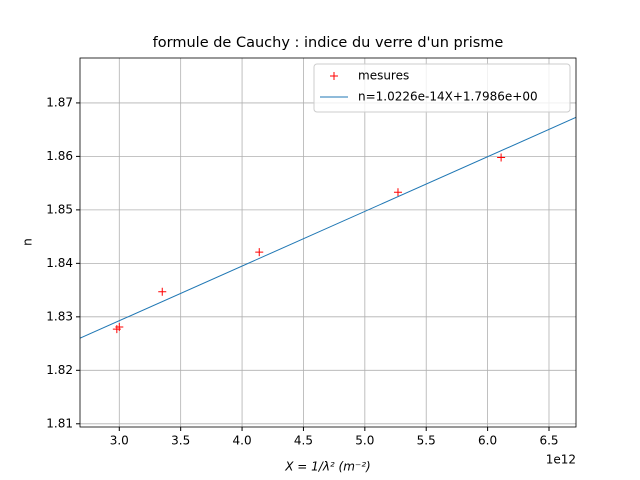  I want to click on y-axis-label: n, so click(28, 242).